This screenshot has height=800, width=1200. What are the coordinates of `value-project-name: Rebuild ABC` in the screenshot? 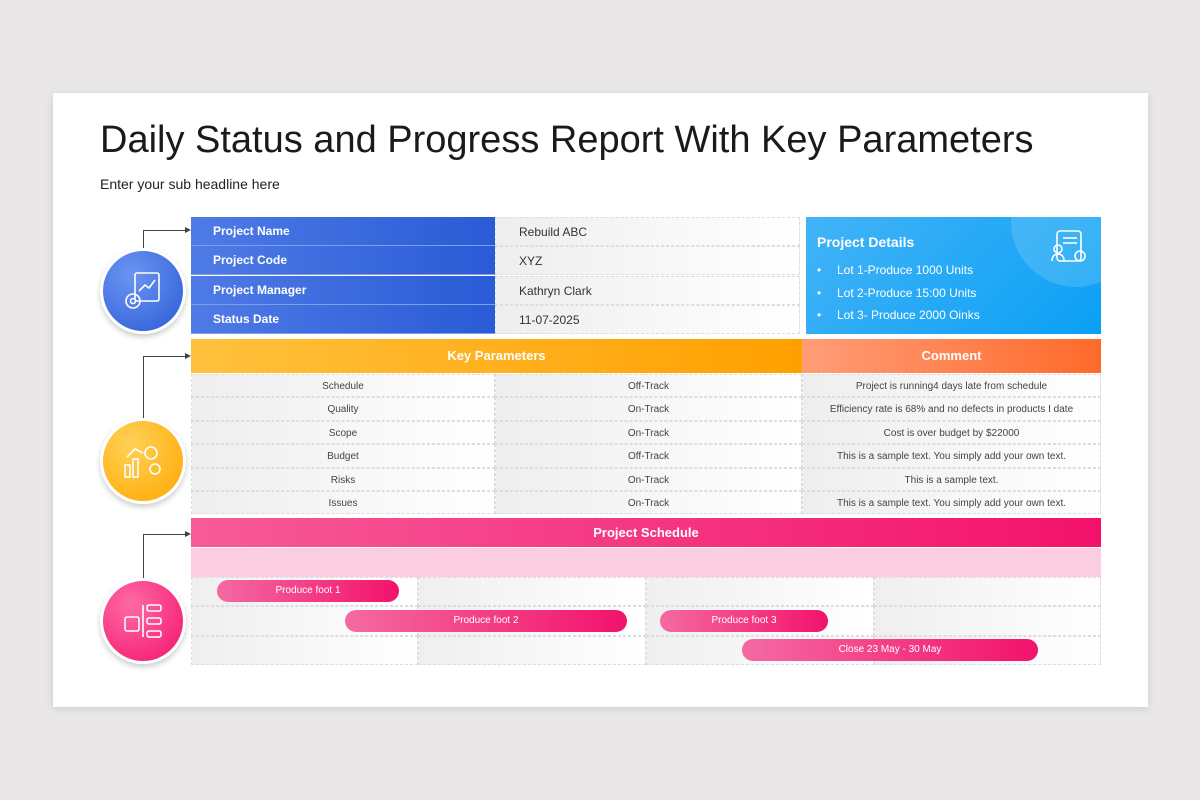 It's located at (647, 231).